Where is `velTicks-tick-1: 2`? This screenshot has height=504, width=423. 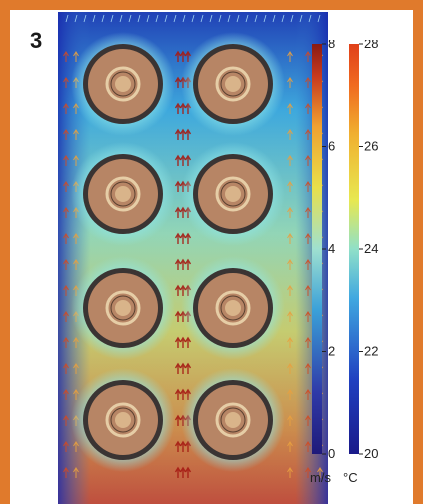
velTicks-tick-1: 2 is located at coordinates (331, 351).